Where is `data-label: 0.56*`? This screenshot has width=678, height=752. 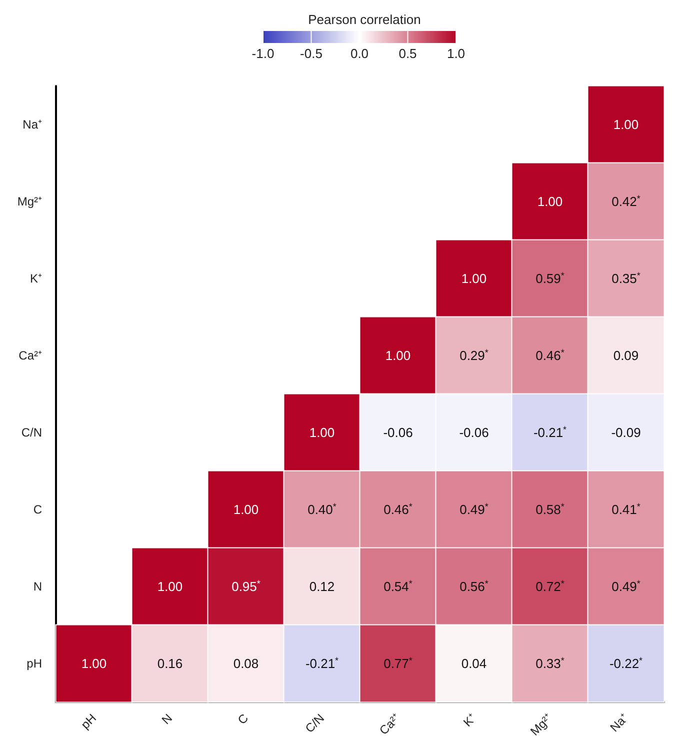
data-label: 0.56* is located at coordinates (474, 586).